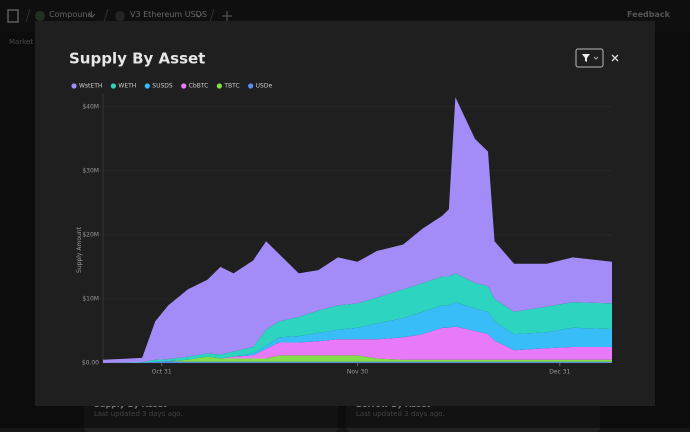 This screenshot has width=690, height=432. Describe the element at coordinates (264, 86) in the screenshot. I see `legend-label: USDe` at that location.